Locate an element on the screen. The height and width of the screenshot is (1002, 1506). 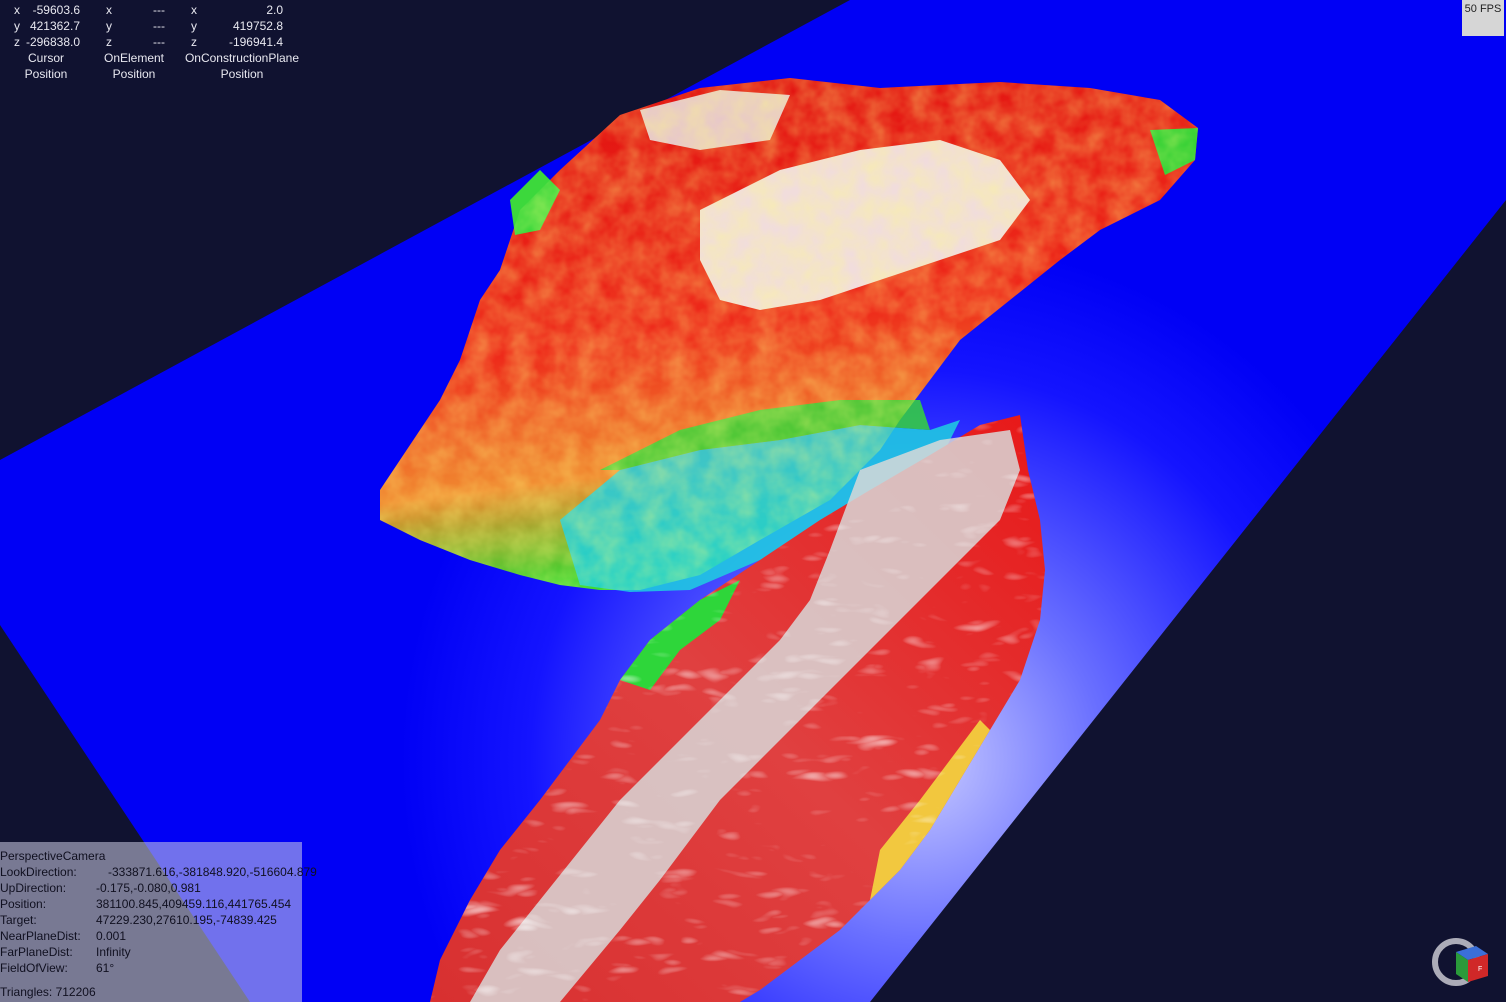
camera-field-of-view: FieldOfView: 61° is located at coordinates (57, 968).